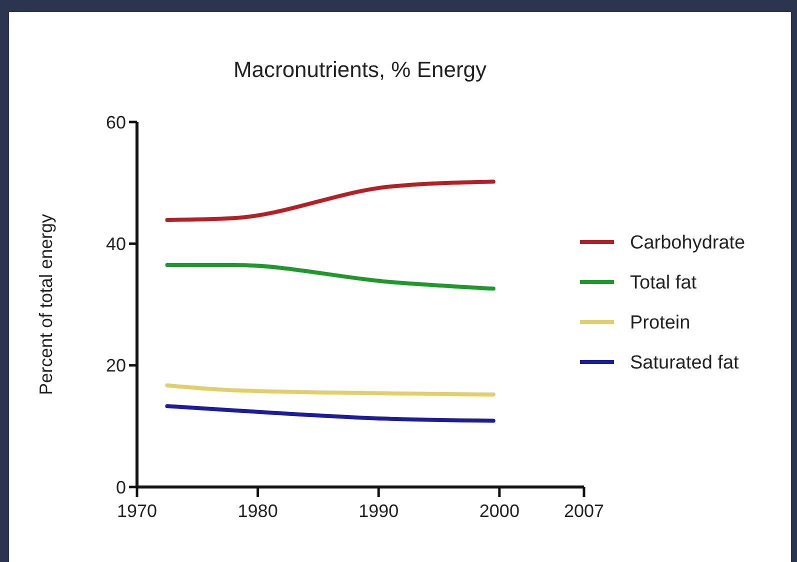 The width and height of the screenshot is (797, 562). Describe the element at coordinates (46, 305) in the screenshot. I see `y-axis-title: Percent of total energy` at that location.